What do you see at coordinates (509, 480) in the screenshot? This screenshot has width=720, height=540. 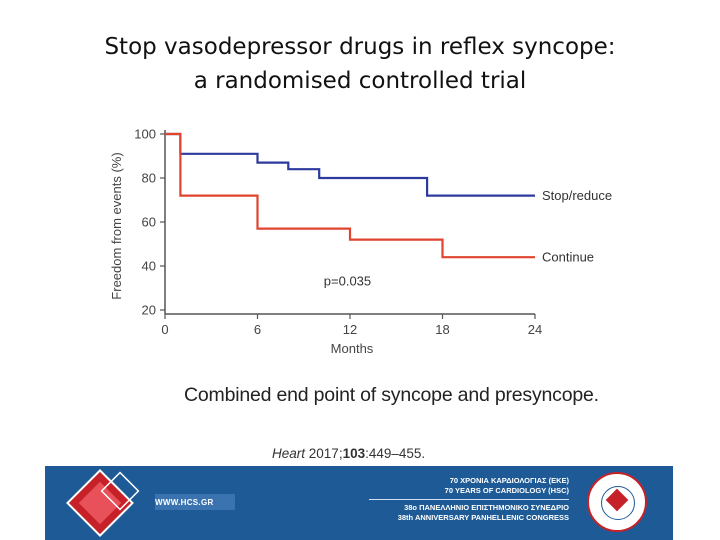 I see `congress-line-1: 70 ΧΡΟΝΙΑ ΚΑΡΔΙΟΛΟΓΙΑΣ (ΕΚΕ)` at bounding box center [509, 480].